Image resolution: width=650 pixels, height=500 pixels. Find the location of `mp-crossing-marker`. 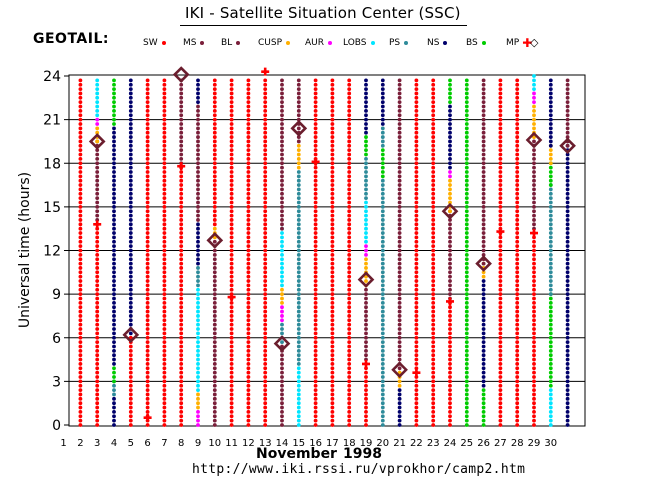

mp-crossing-marker is located at coordinates (315, 161).